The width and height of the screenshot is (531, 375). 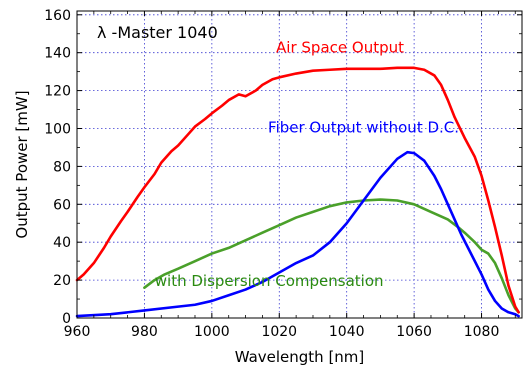 I want to click on x-tick-label: 1020, so click(x=279, y=332).